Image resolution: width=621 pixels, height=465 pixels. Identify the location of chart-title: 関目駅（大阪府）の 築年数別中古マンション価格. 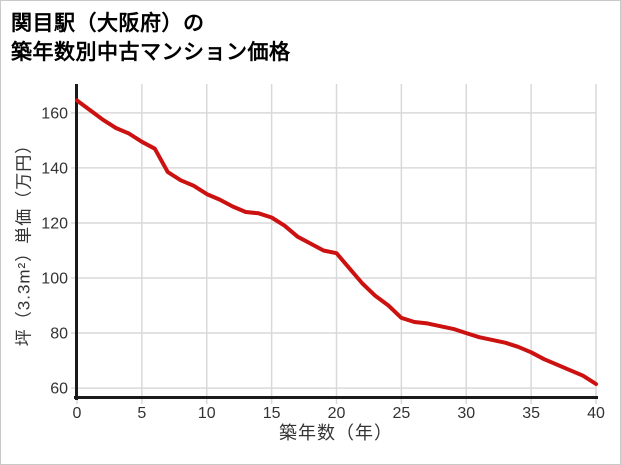
(151, 38).